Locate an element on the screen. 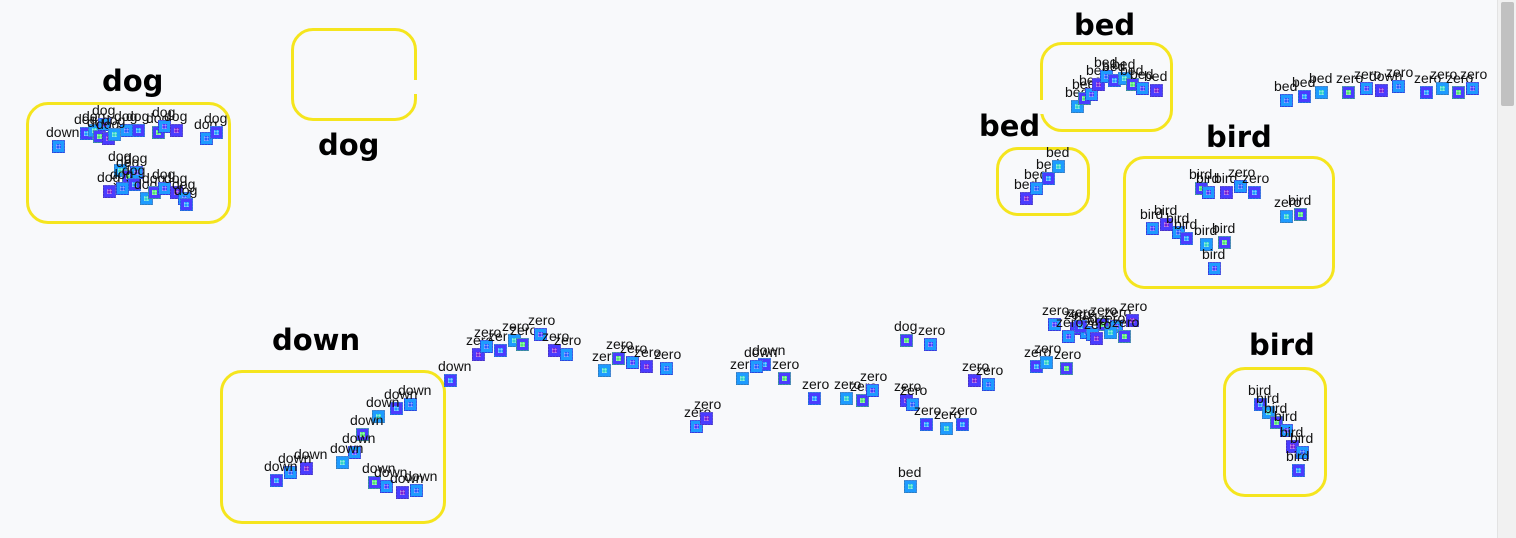  cluster-label: bird is located at coordinates (1239, 137).